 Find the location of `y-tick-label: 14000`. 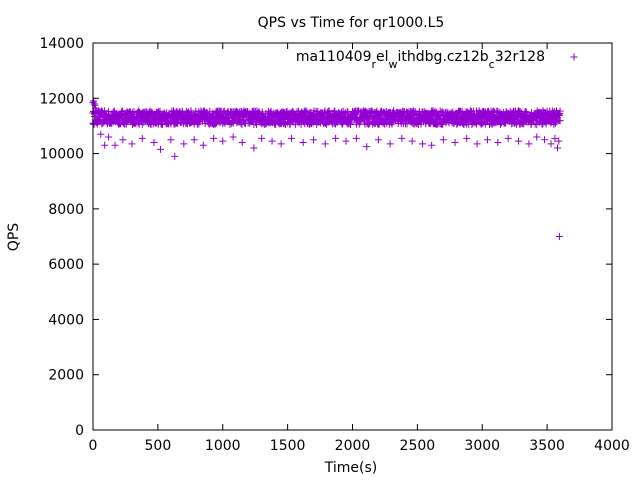

y-tick-label: 14000 is located at coordinates (61, 44).